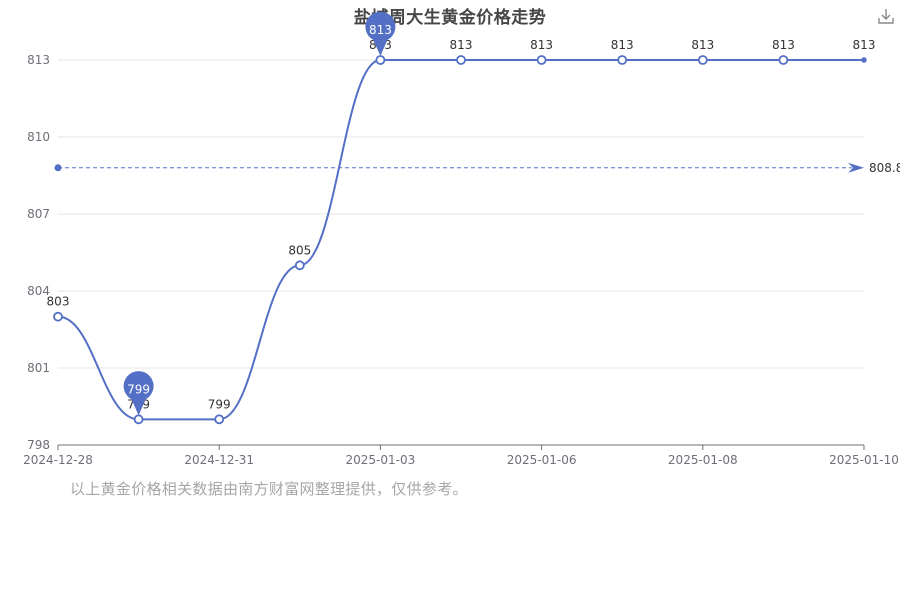  I want to click on x-tick-label: 2024-12-28, so click(58, 460).